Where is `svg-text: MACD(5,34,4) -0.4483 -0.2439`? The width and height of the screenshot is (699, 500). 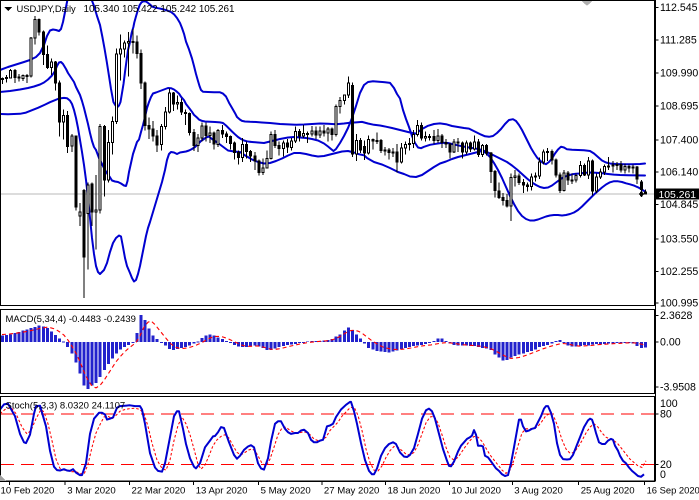 svg-text: MACD(5,34,4) -0.4483 -0.2439 is located at coordinates (71, 319).